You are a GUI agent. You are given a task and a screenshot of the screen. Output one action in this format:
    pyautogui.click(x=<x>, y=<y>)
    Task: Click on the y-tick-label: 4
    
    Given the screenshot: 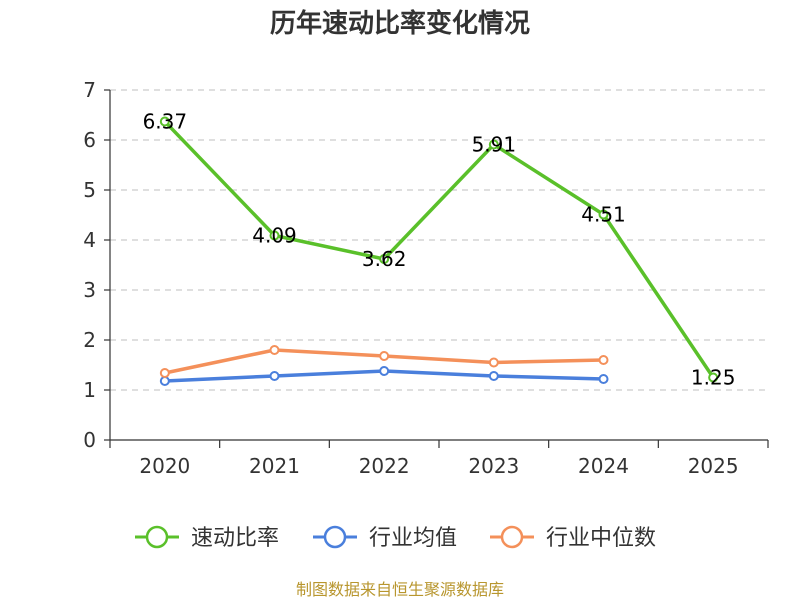 What is the action you would take?
    pyautogui.click(x=89, y=240)
    